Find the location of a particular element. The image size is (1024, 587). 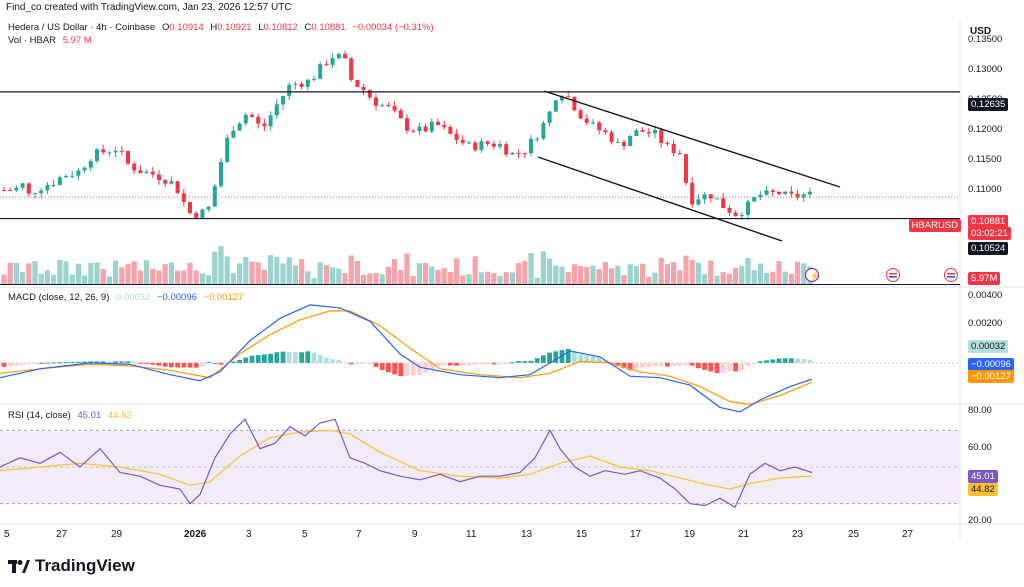

rsi-tick: 20.00 is located at coordinates (980, 520).